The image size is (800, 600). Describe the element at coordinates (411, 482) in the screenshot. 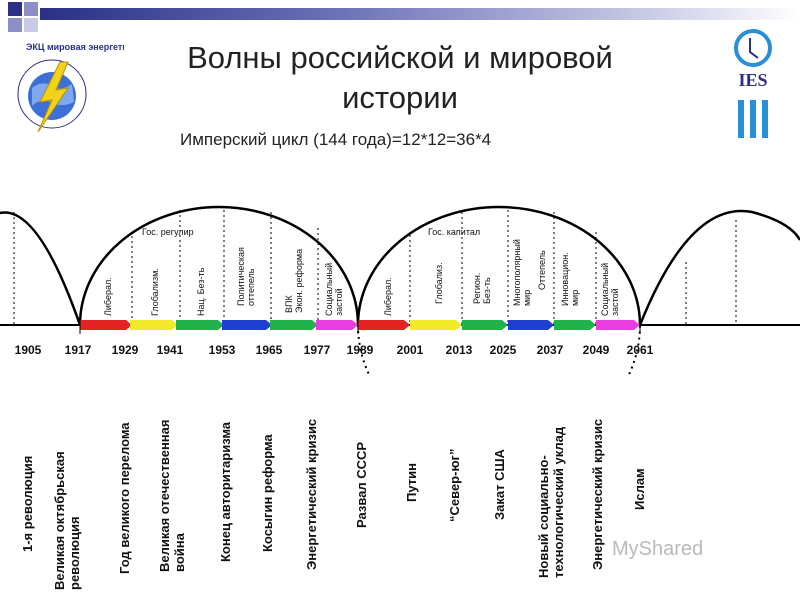

I see `event-label: Путин` at that location.